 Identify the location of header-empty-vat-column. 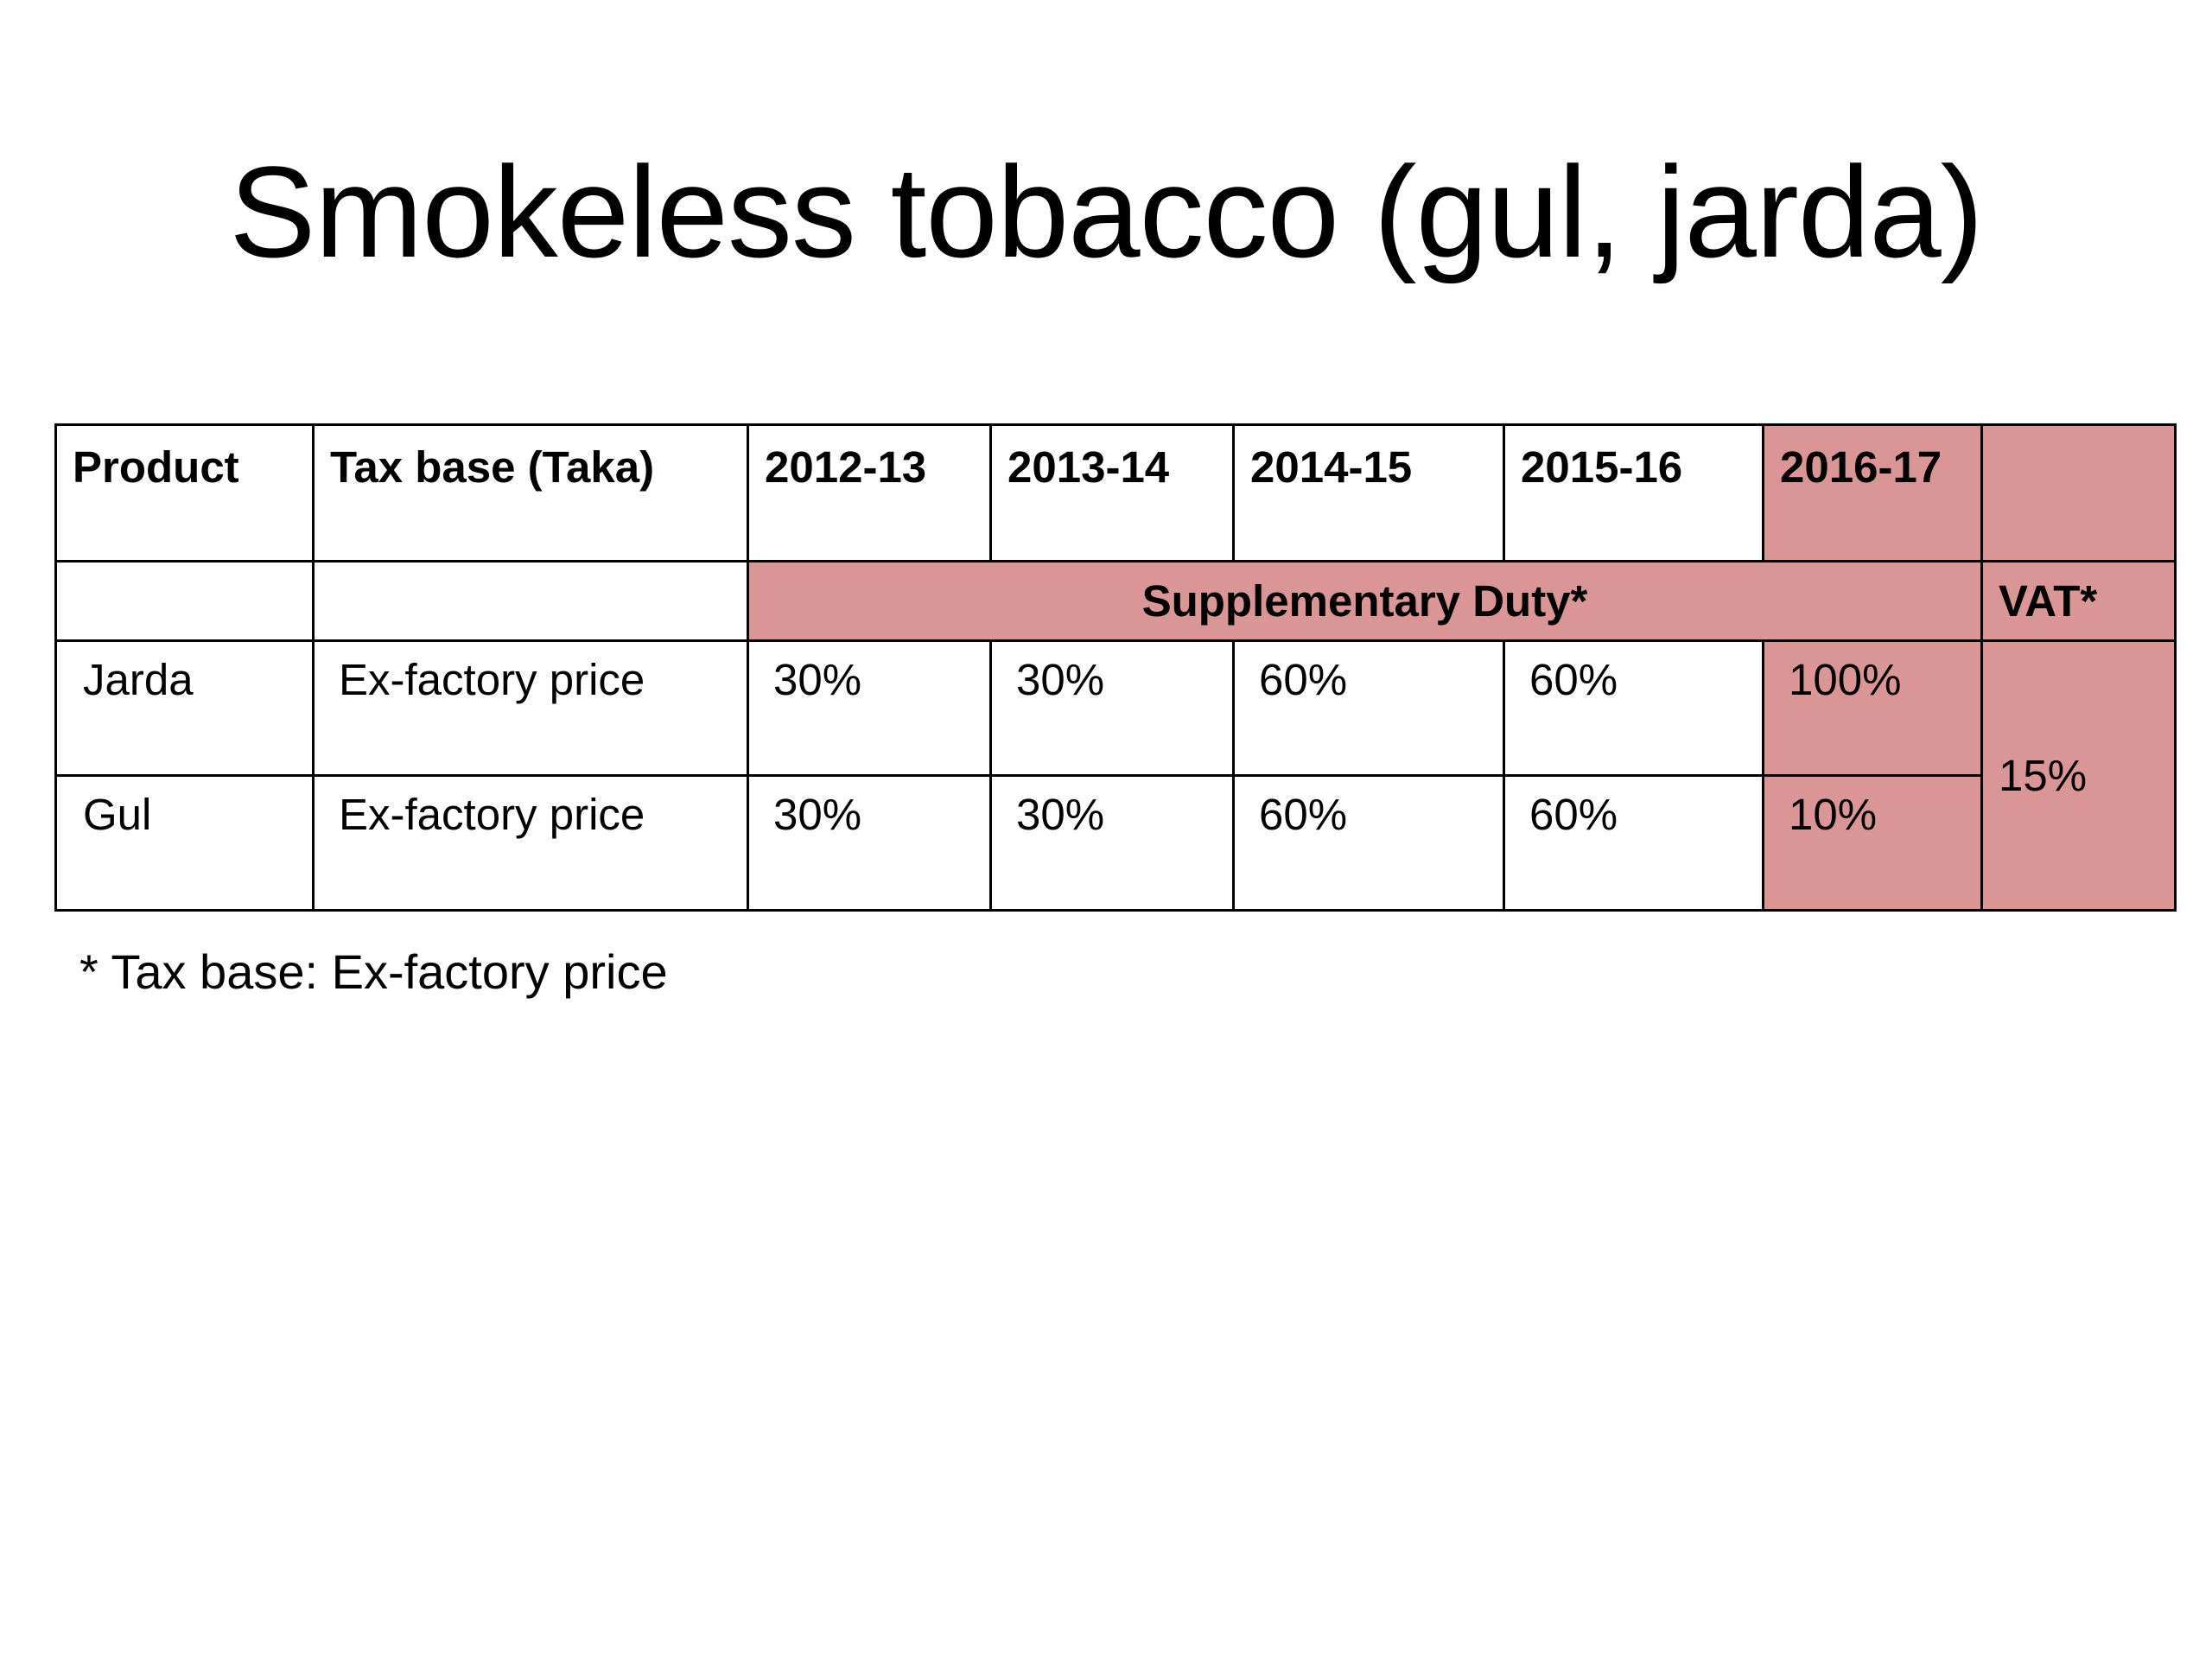
(2078, 493).